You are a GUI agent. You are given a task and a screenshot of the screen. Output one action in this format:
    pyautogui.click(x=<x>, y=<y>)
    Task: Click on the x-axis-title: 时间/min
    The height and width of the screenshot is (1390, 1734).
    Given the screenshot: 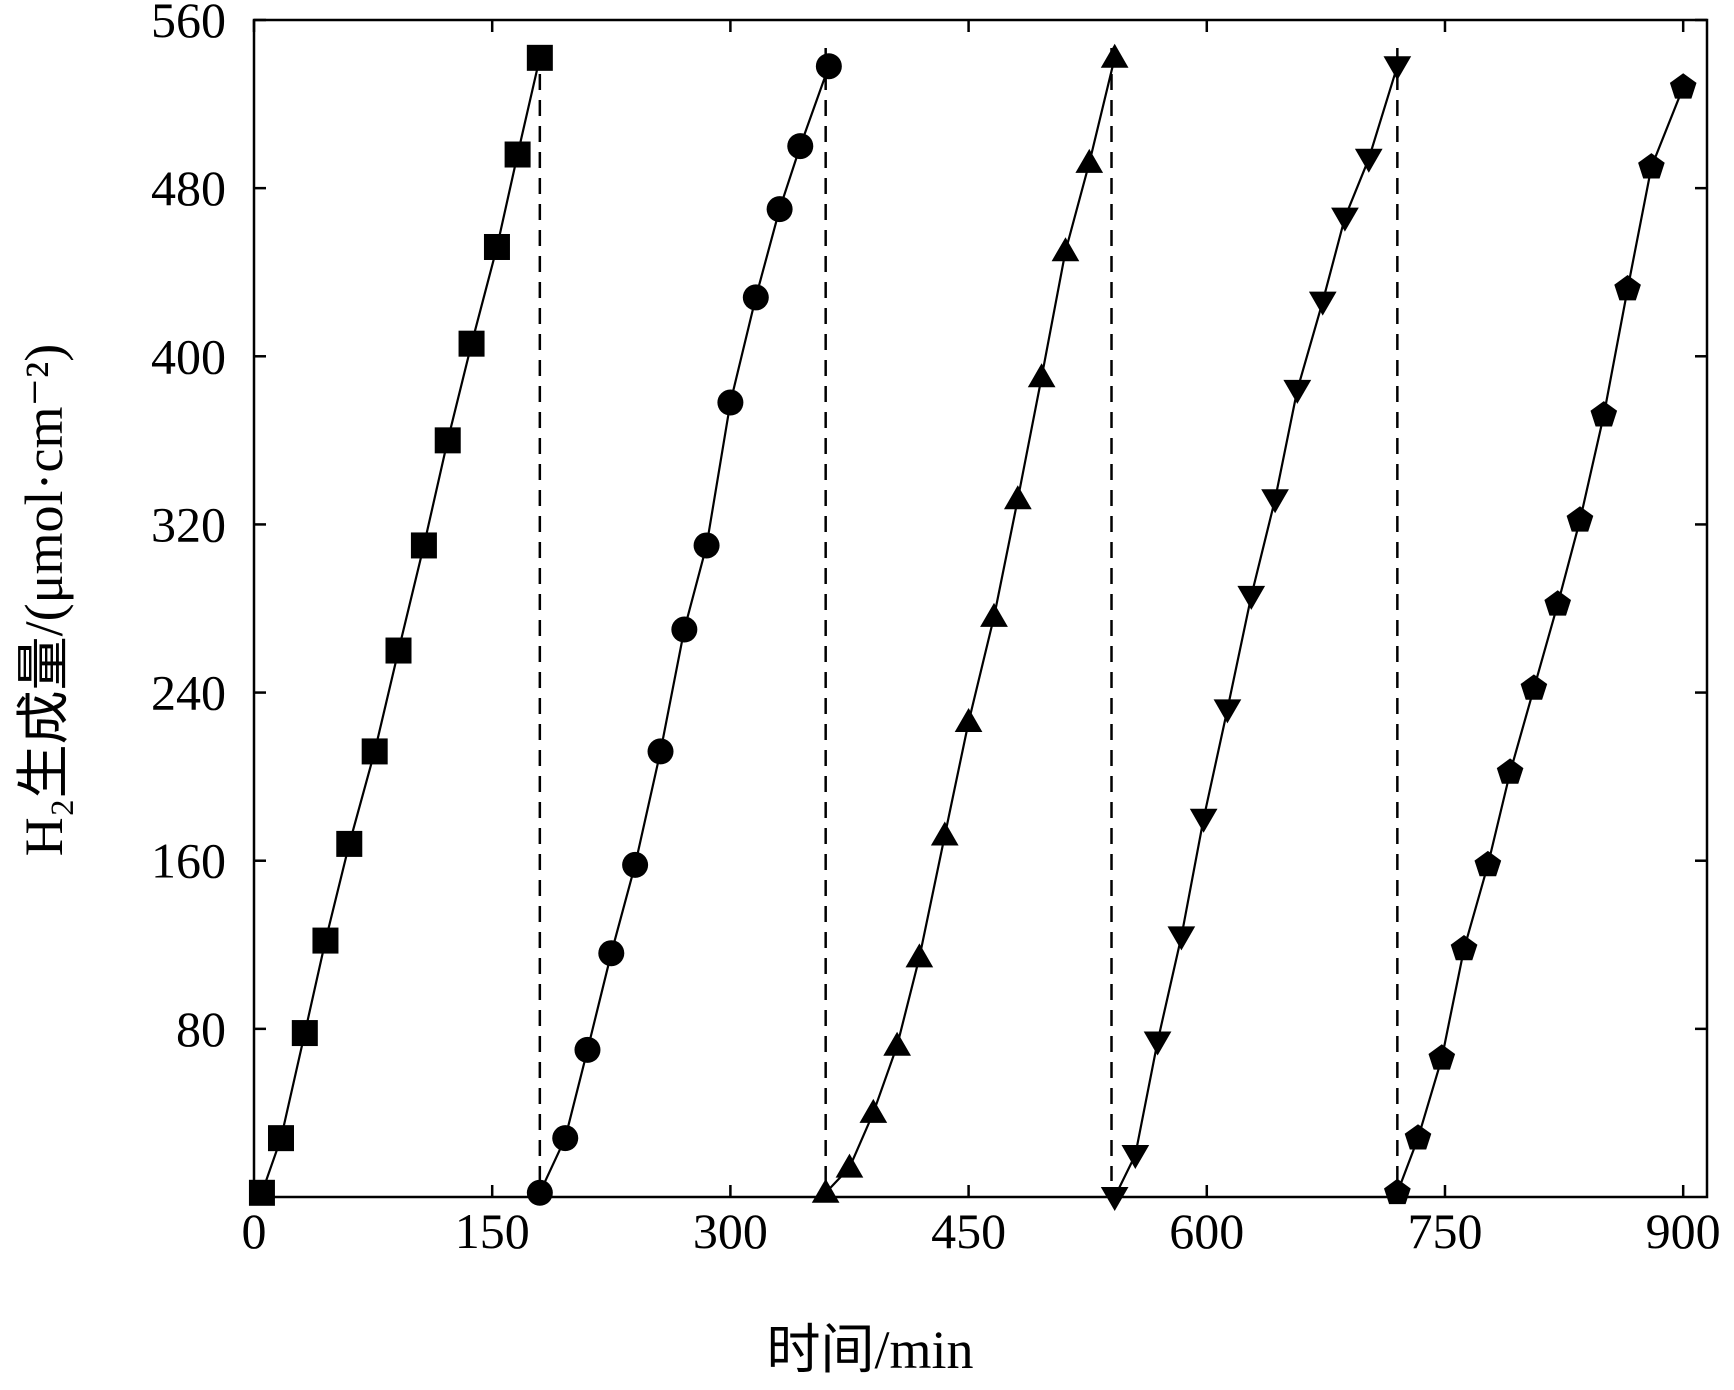 What is the action you would take?
    pyautogui.click(x=869, y=1350)
    